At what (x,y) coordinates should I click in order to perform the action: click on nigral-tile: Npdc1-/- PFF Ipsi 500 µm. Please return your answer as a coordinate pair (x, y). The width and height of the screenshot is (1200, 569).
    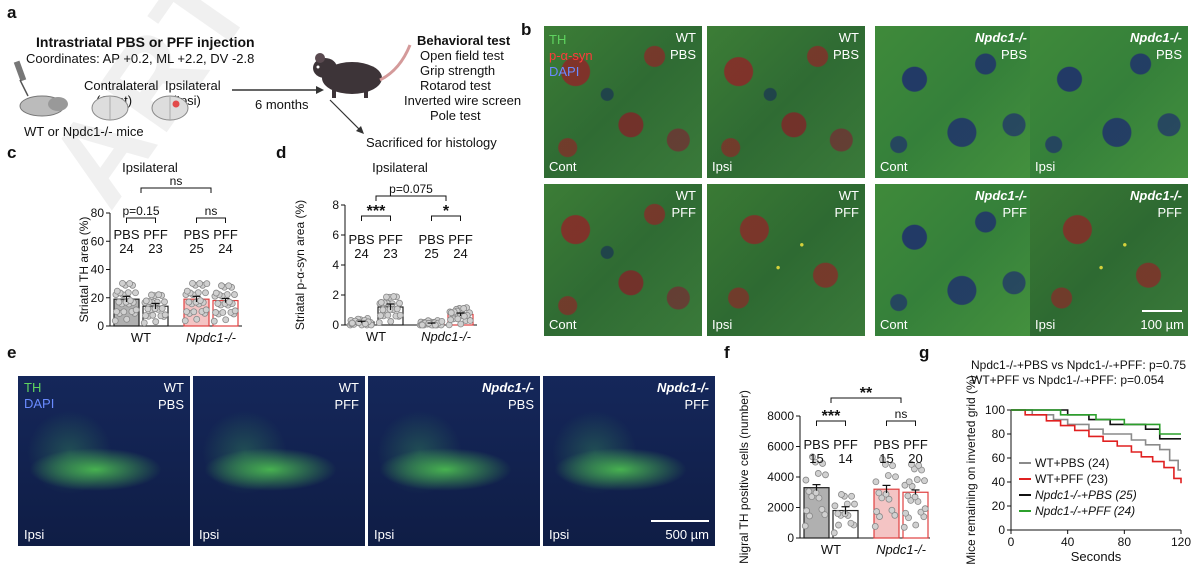
    Looking at the image, I should click on (629, 461).